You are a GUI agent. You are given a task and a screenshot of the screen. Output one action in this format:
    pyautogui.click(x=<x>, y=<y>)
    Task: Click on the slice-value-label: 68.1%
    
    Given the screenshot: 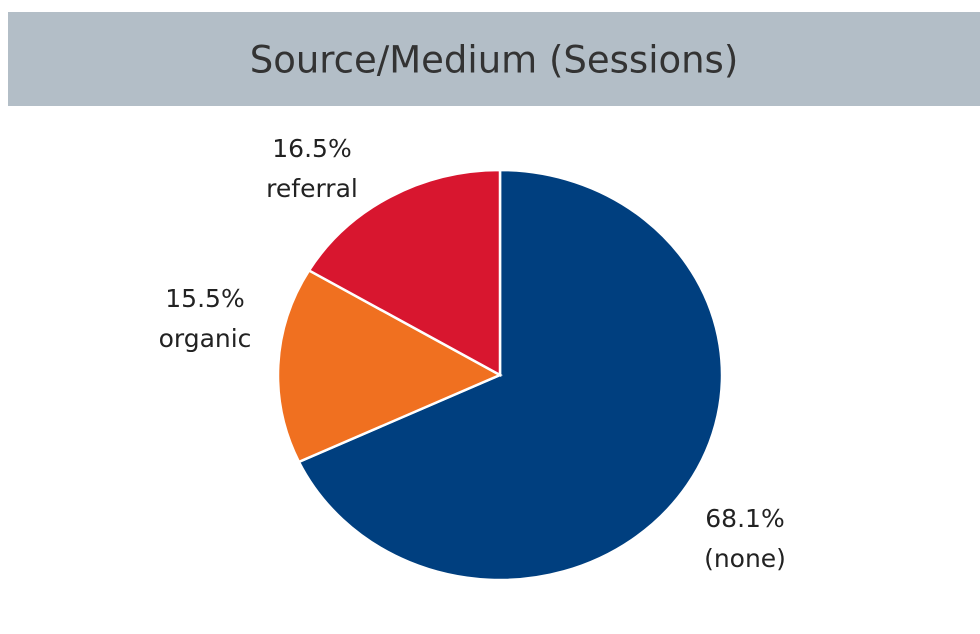 What is the action you would take?
    pyautogui.click(x=744, y=518)
    